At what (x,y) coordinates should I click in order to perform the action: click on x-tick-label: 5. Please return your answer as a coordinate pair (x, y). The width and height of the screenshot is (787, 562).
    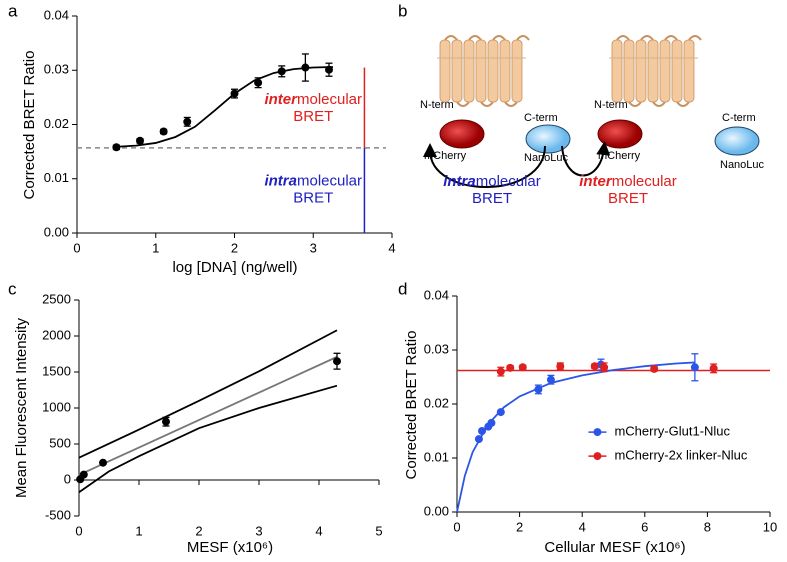
    Looking at the image, I should click on (378, 530).